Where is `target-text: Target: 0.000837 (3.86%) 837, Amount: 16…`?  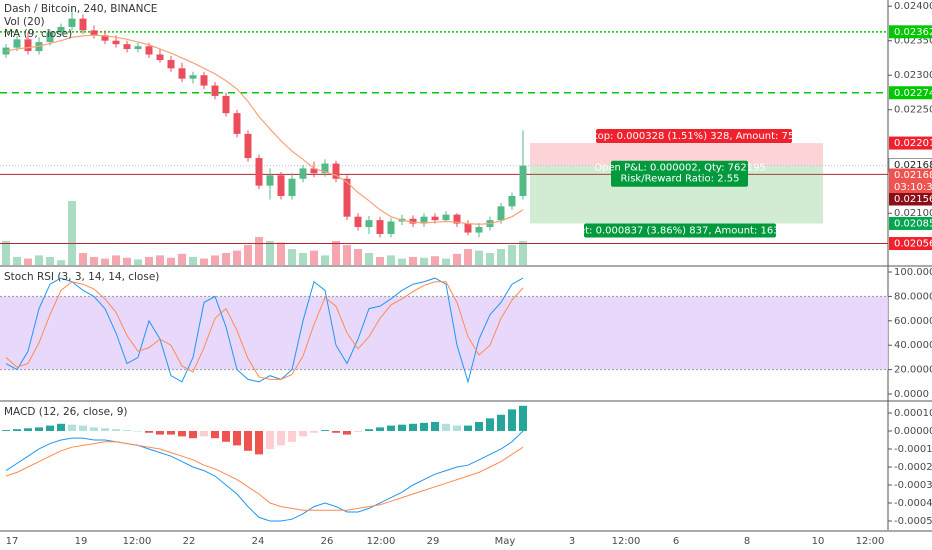 target-text: Target: 0.000837 (3.86%) 837, Amount: 16… is located at coordinates (679, 230).